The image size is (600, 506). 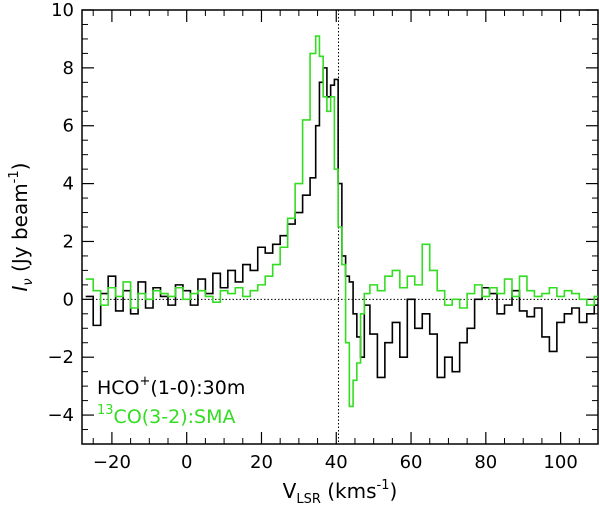 I want to click on y-tick-label: 2, so click(x=68, y=241).